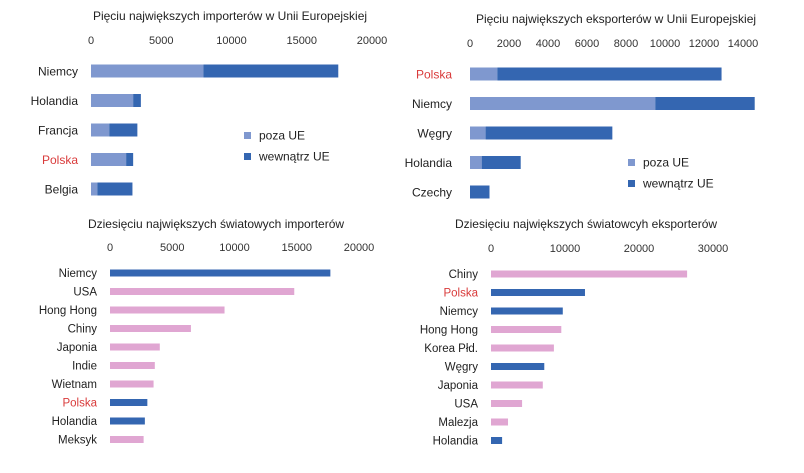 This screenshot has width=804, height=473. Describe the element at coordinates (432, 192) in the screenshot. I see `category-label: Czechy` at that location.